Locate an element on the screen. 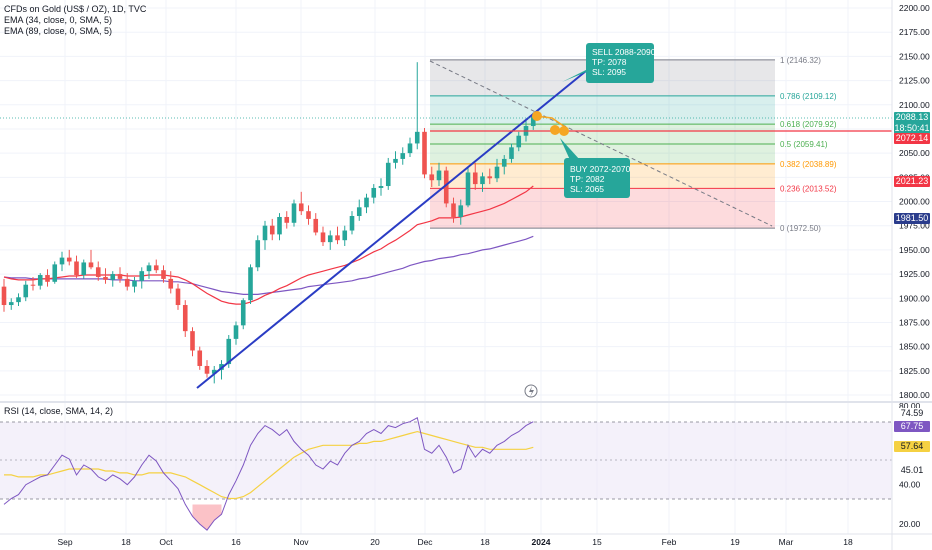 This screenshot has width=932, height=550. price-tick-label: 2175.00 is located at coordinates (914, 32).